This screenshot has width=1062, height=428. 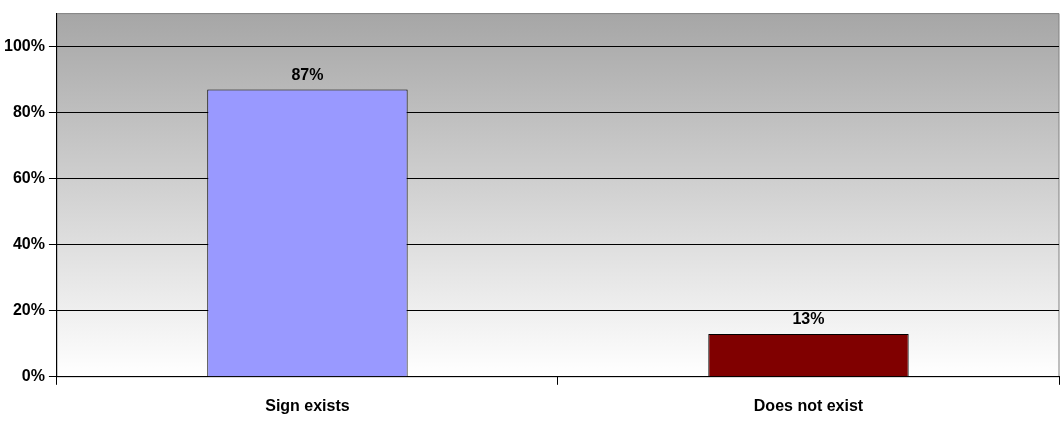 I want to click on data-label: 87%, so click(x=307, y=74).